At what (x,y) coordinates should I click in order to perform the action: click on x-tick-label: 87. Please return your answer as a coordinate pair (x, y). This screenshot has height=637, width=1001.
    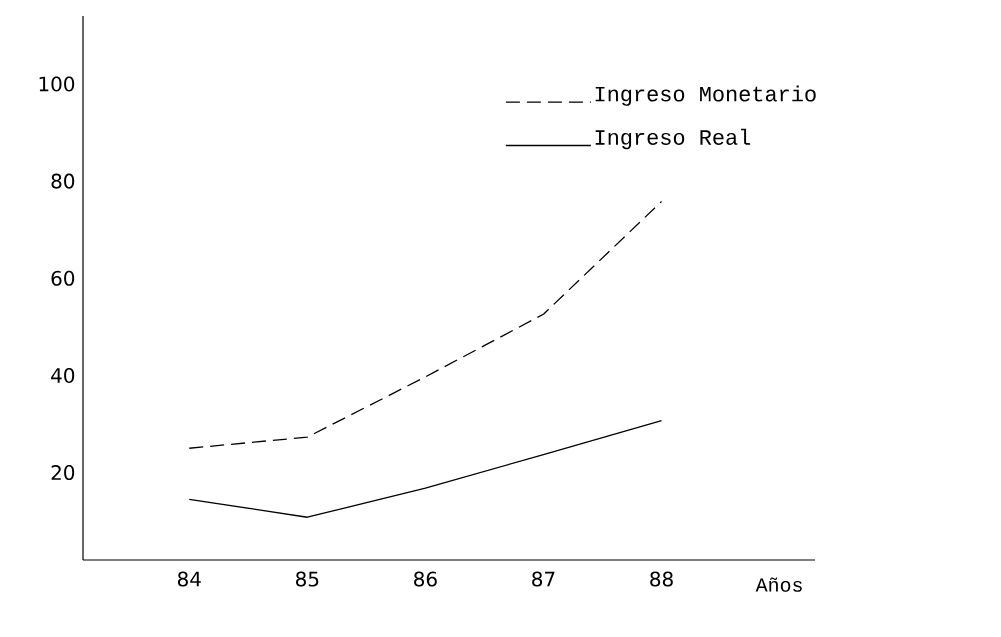
    Looking at the image, I should click on (543, 579).